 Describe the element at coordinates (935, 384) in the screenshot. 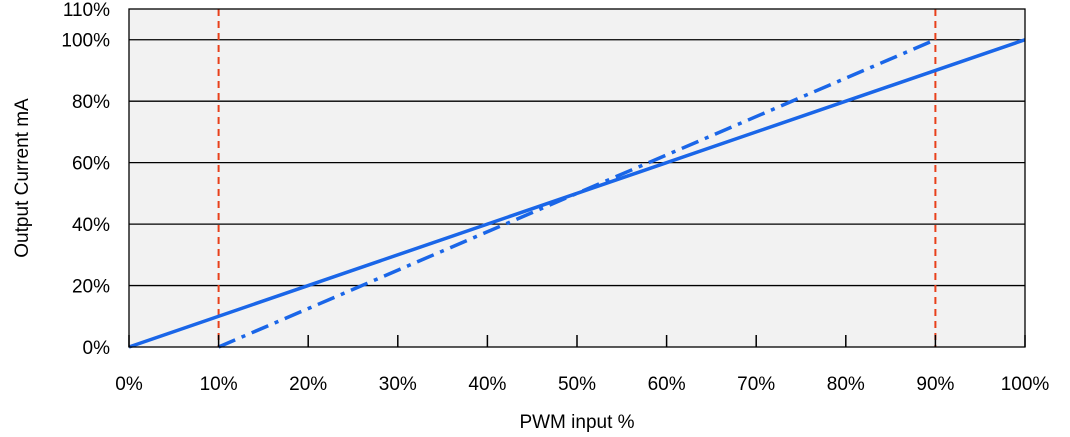

I see `x-tick-label-9: 90%` at that location.